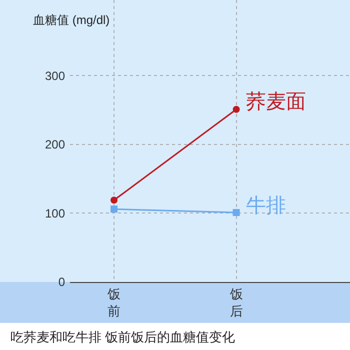 The height and width of the screenshot is (350, 350). Describe the element at coordinates (62, 282) in the screenshot. I see `y-tick-label: 0` at that location.